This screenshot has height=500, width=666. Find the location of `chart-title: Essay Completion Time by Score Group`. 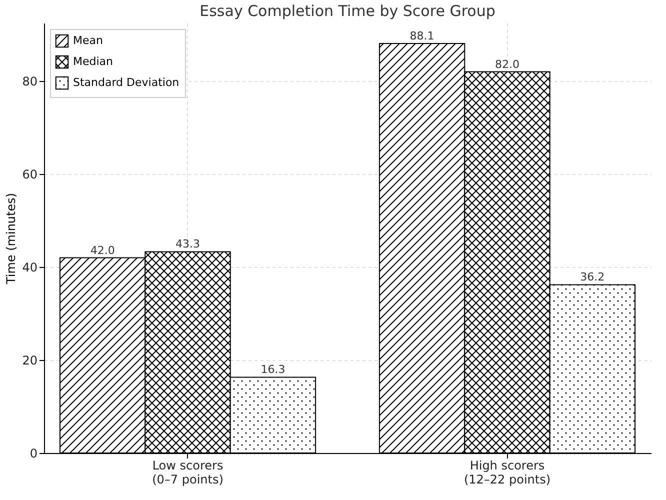

chart-title: Essay Completion Time by Score Group is located at coordinates (348, 11).